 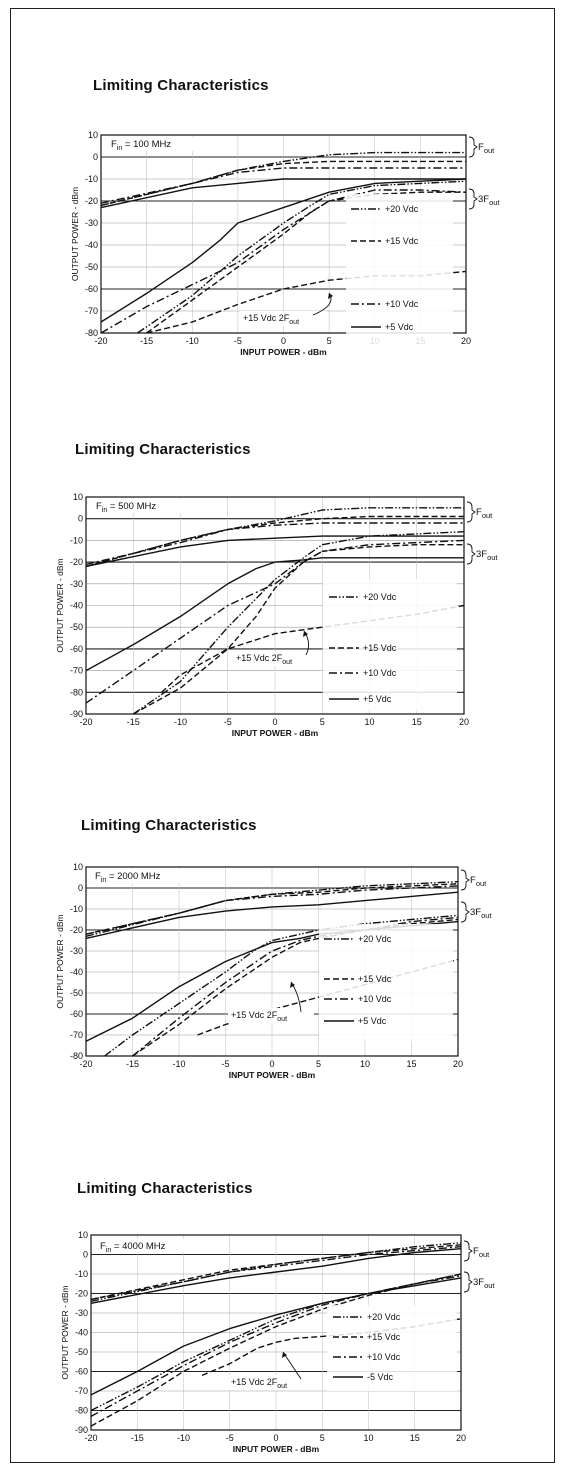 I want to click on fout-label: Fout, so click(x=481, y=1252).